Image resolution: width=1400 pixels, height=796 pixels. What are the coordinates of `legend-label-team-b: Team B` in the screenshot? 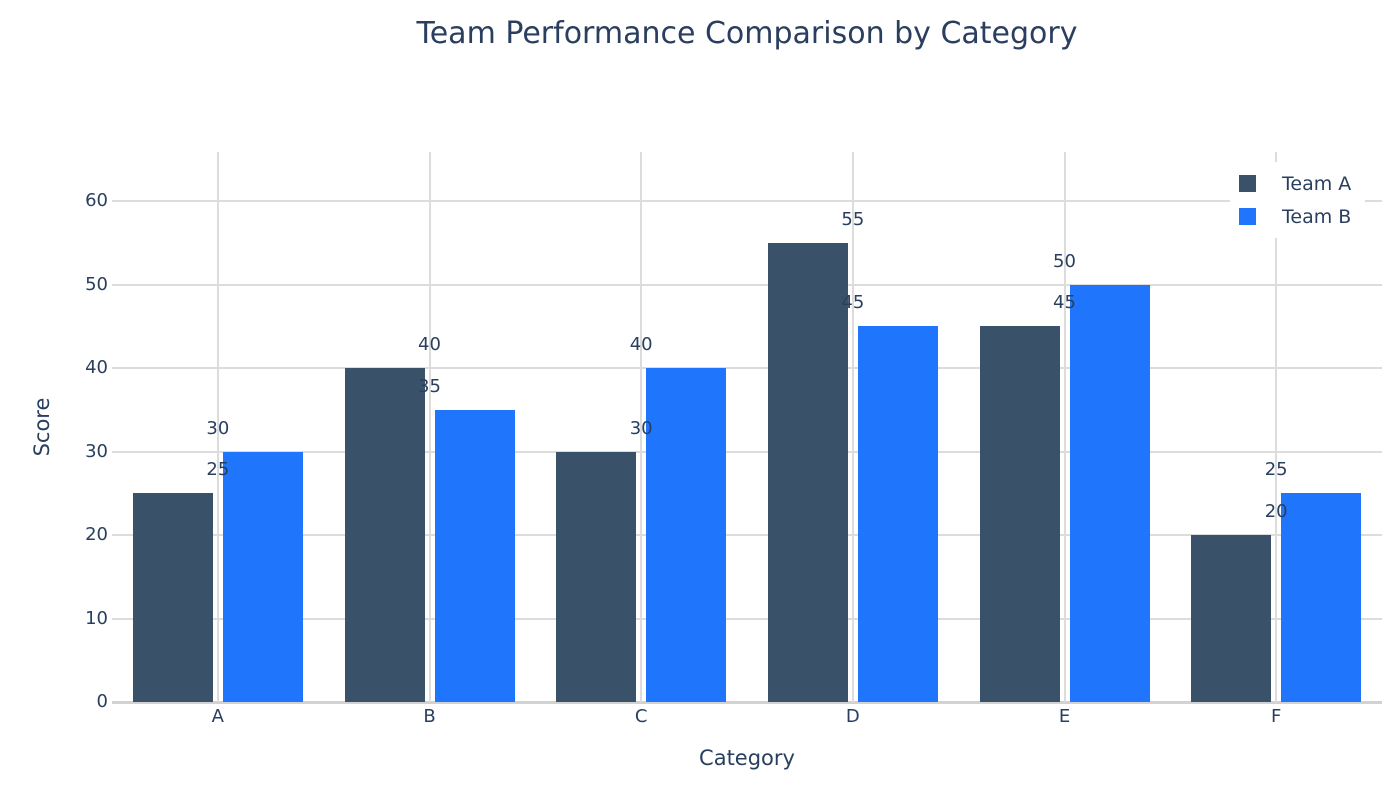 It's located at (1317, 216).